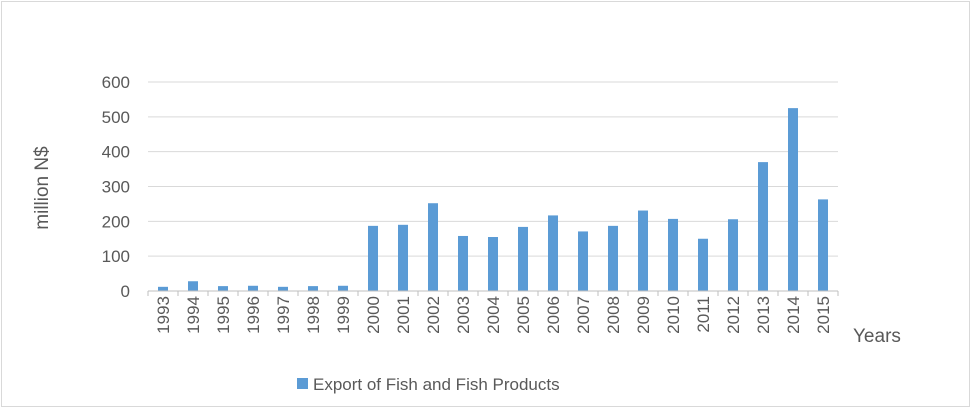  I want to click on x-tick-label: 2001, so click(403, 315).